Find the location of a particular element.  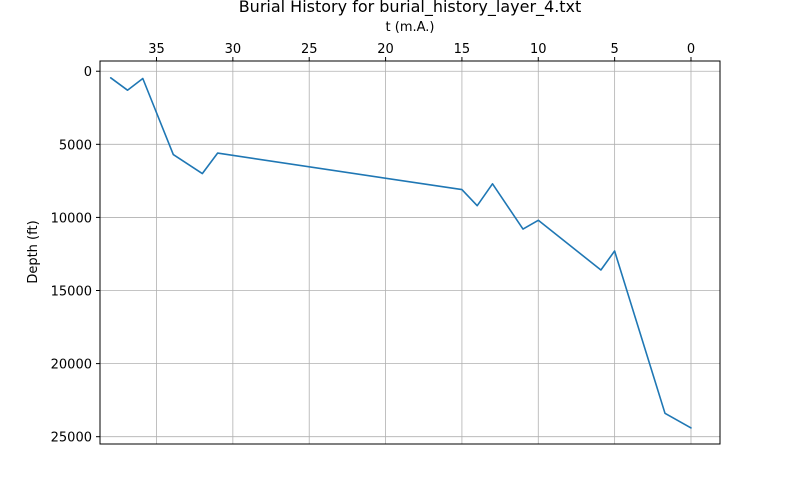

y-axis-label: Depth (ft) is located at coordinates (33, 251).